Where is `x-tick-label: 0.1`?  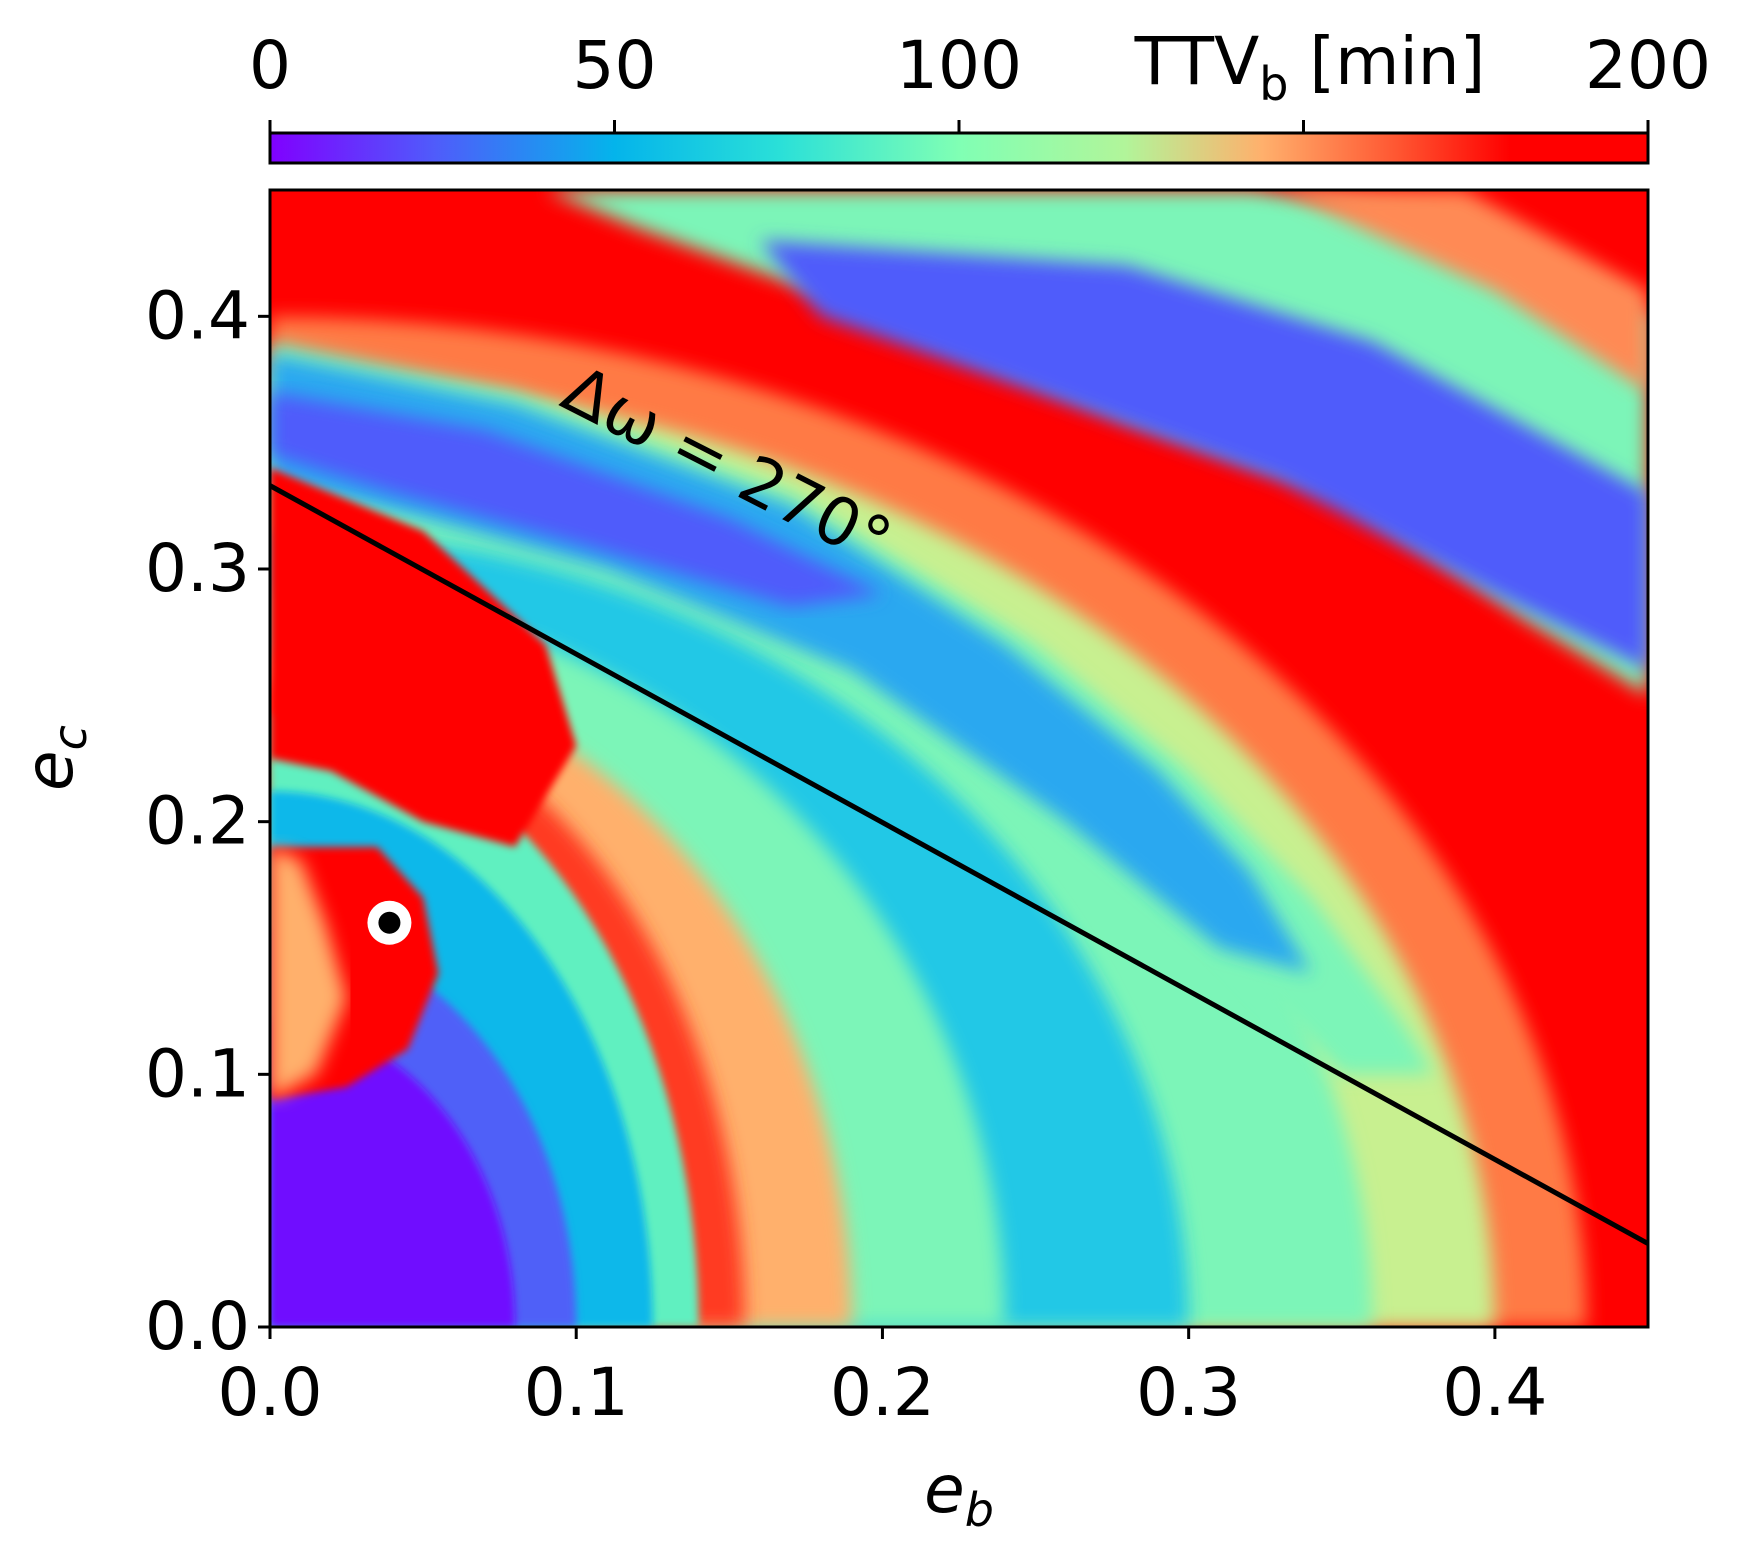
x-tick-label: 0.1 is located at coordinates (576, 1392).